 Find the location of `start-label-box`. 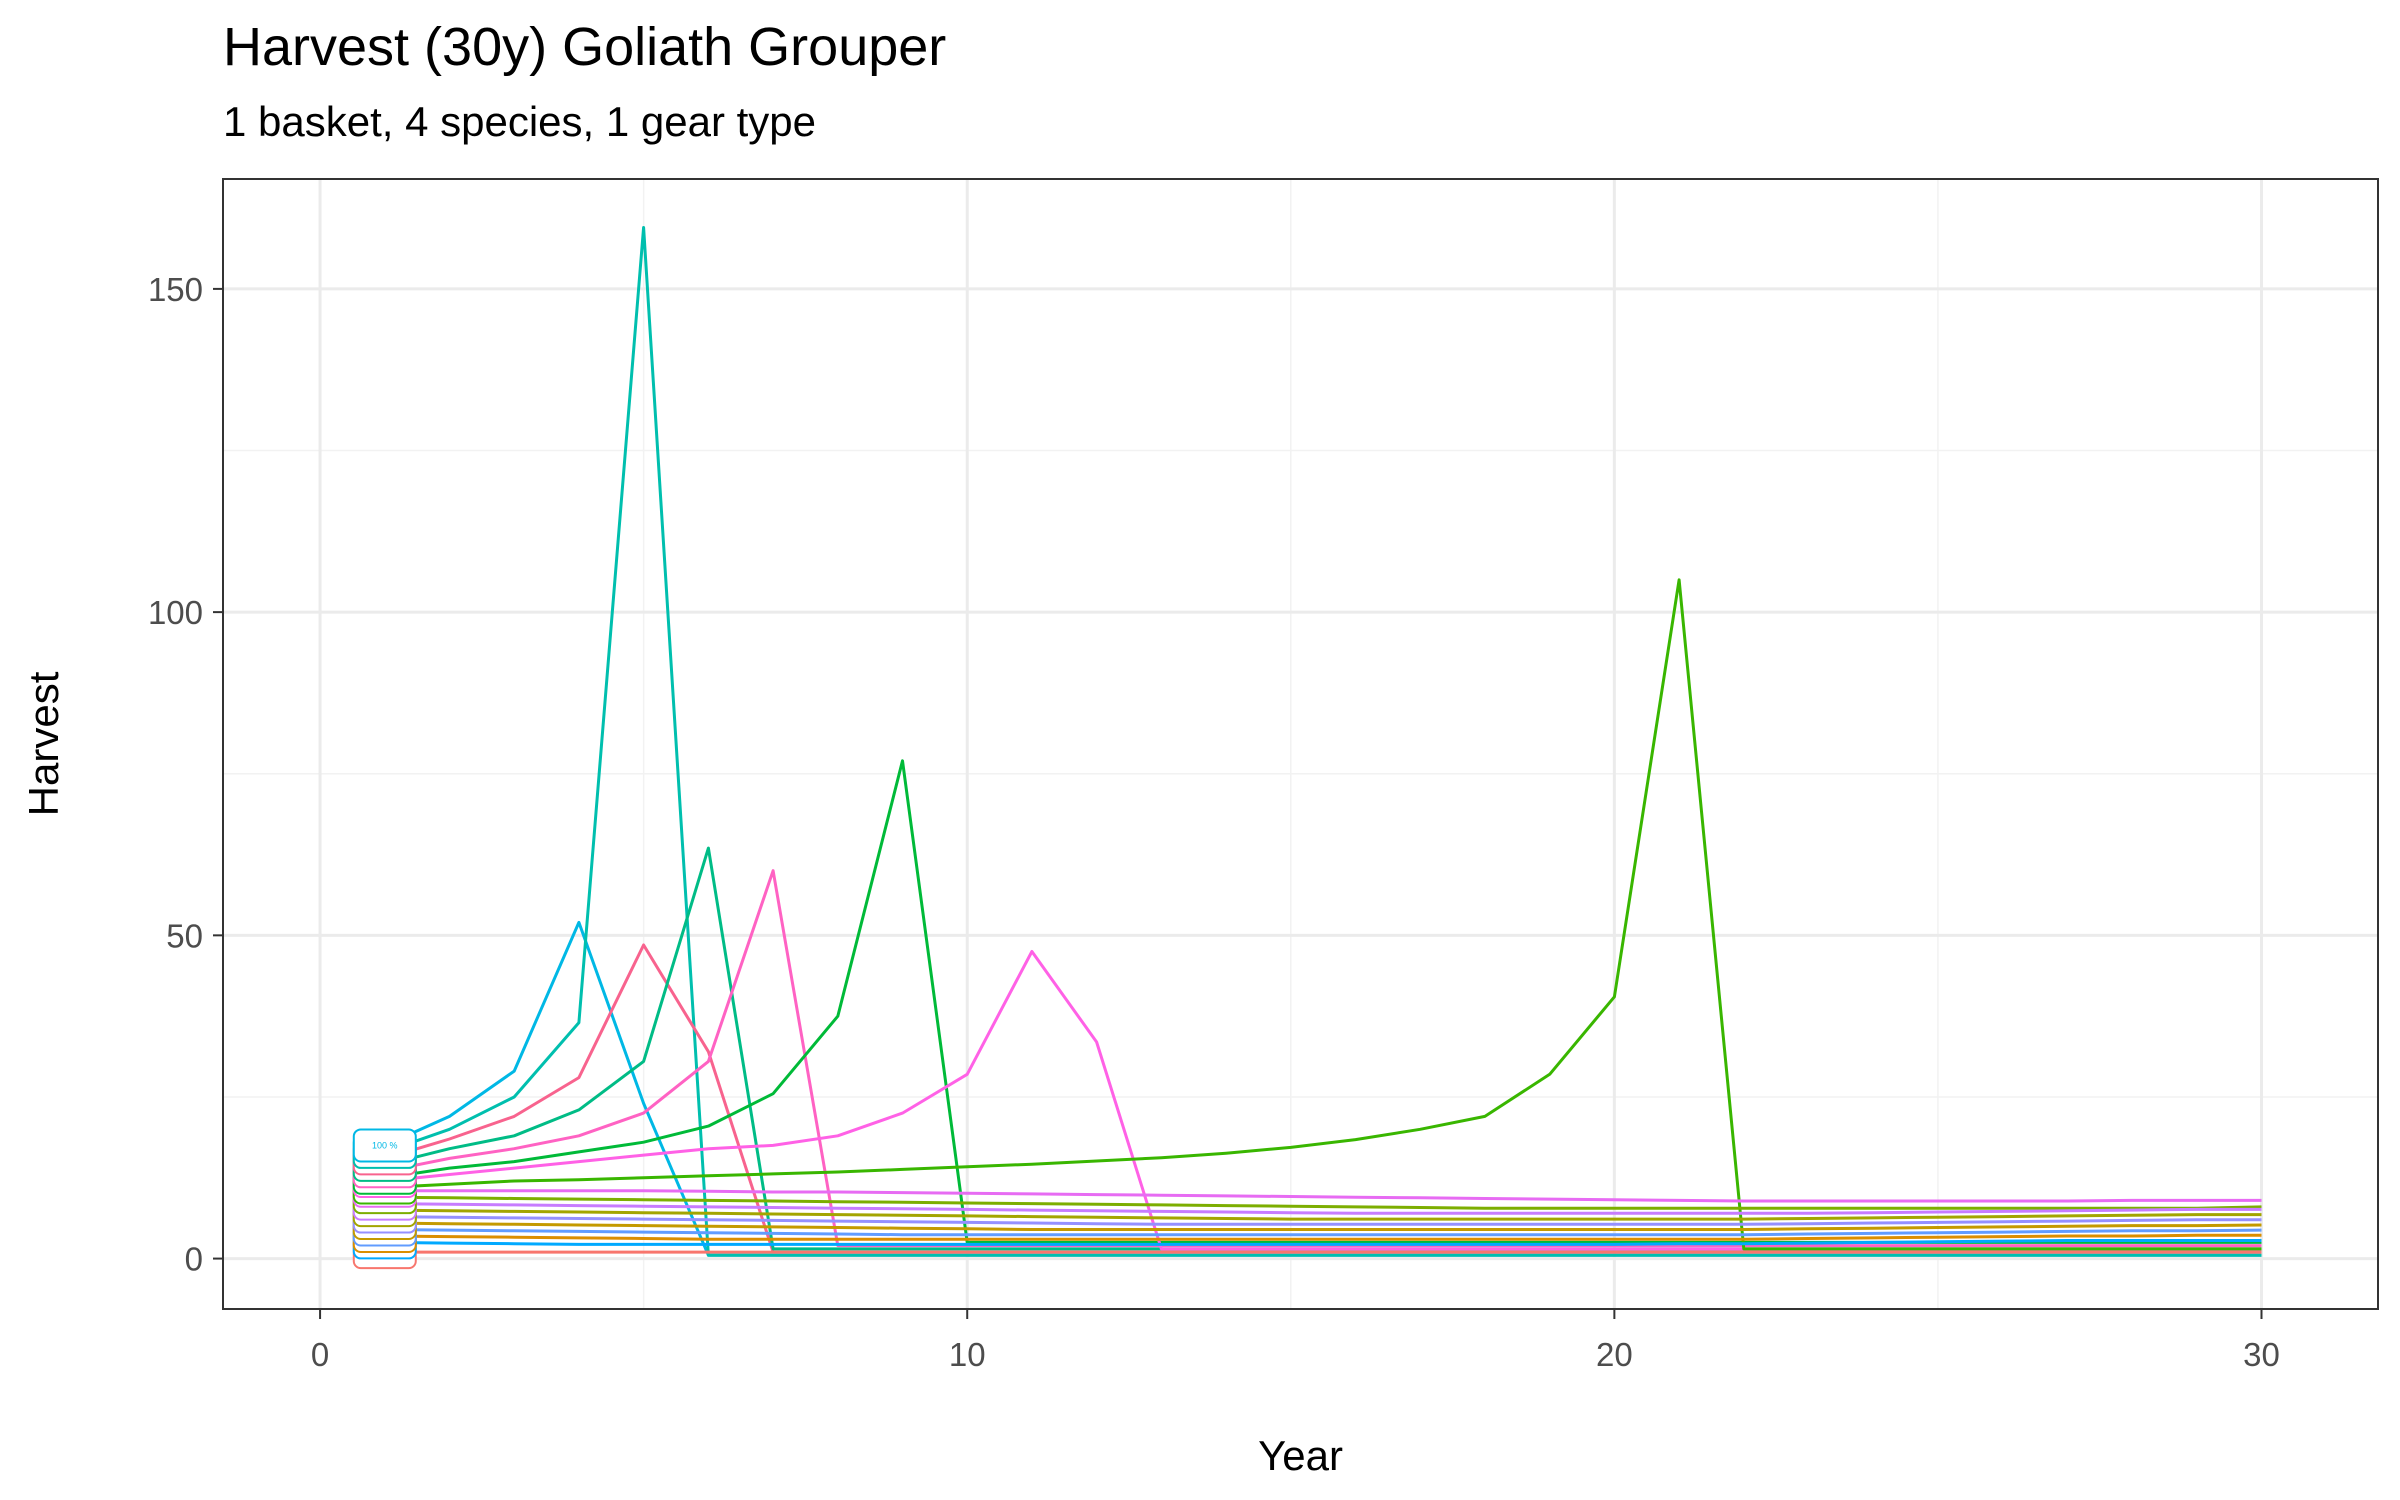

start-label-box is located at coordinates (384, 1145).